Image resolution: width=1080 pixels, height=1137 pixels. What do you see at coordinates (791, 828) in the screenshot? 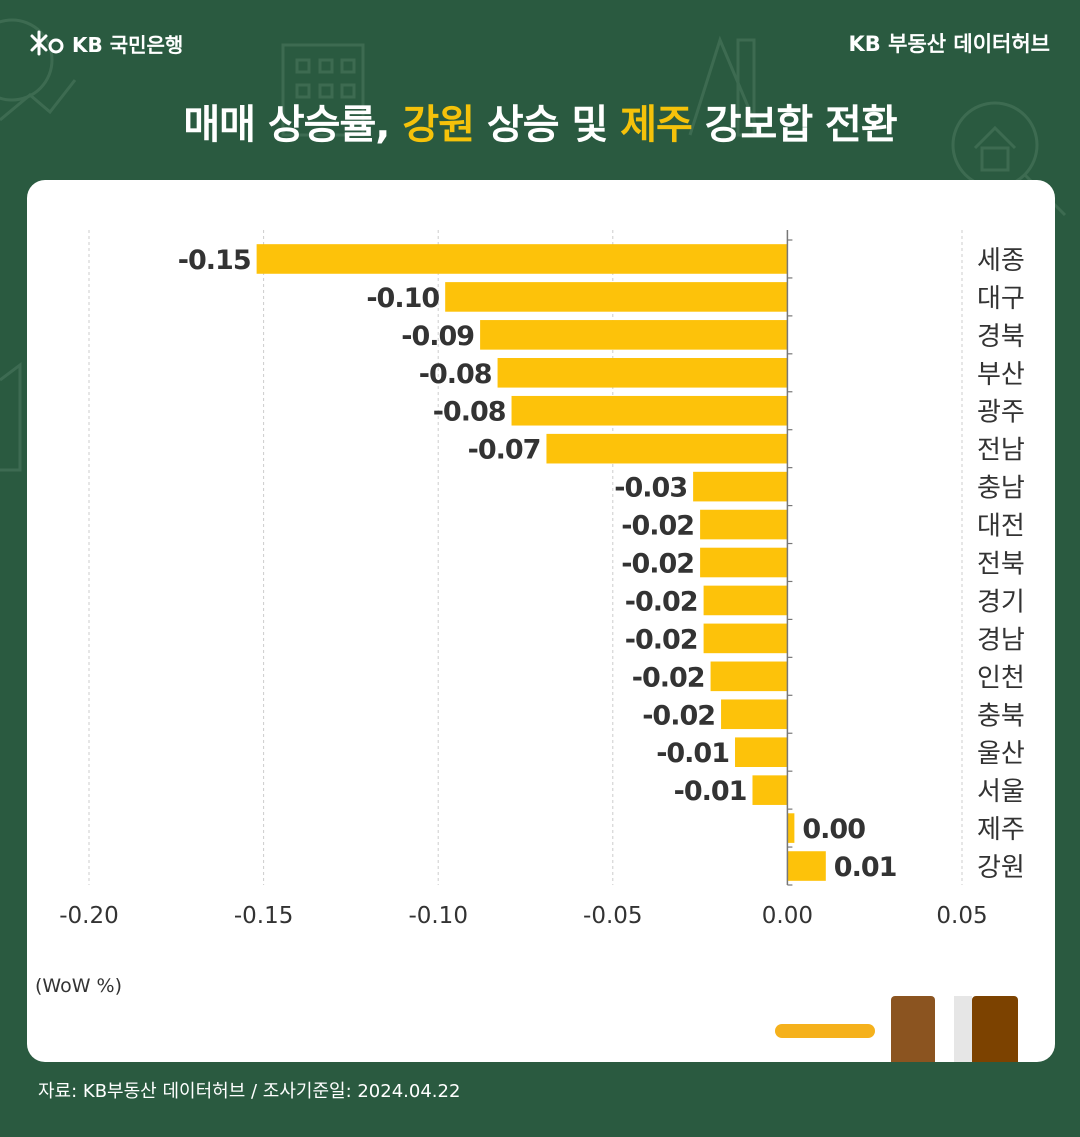
I see `bar-제주` at bounding box center [791, 828].